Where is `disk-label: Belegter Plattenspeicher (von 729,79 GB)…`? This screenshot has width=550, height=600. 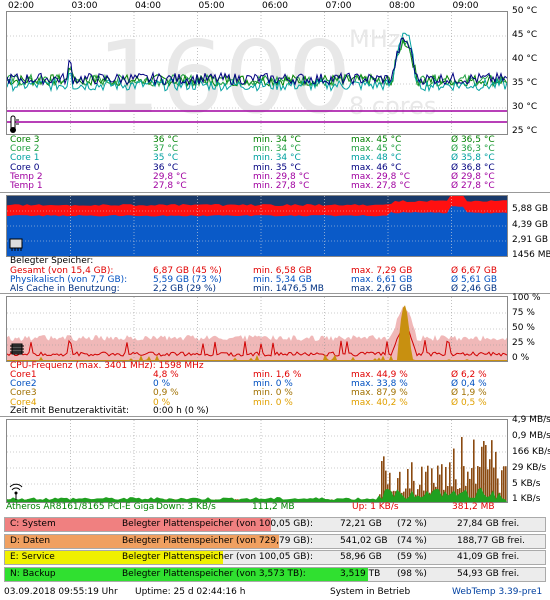
disk-label: Belegter Plattenspeicher (von 729,79 GB)… is located at coordinates (217, 540).